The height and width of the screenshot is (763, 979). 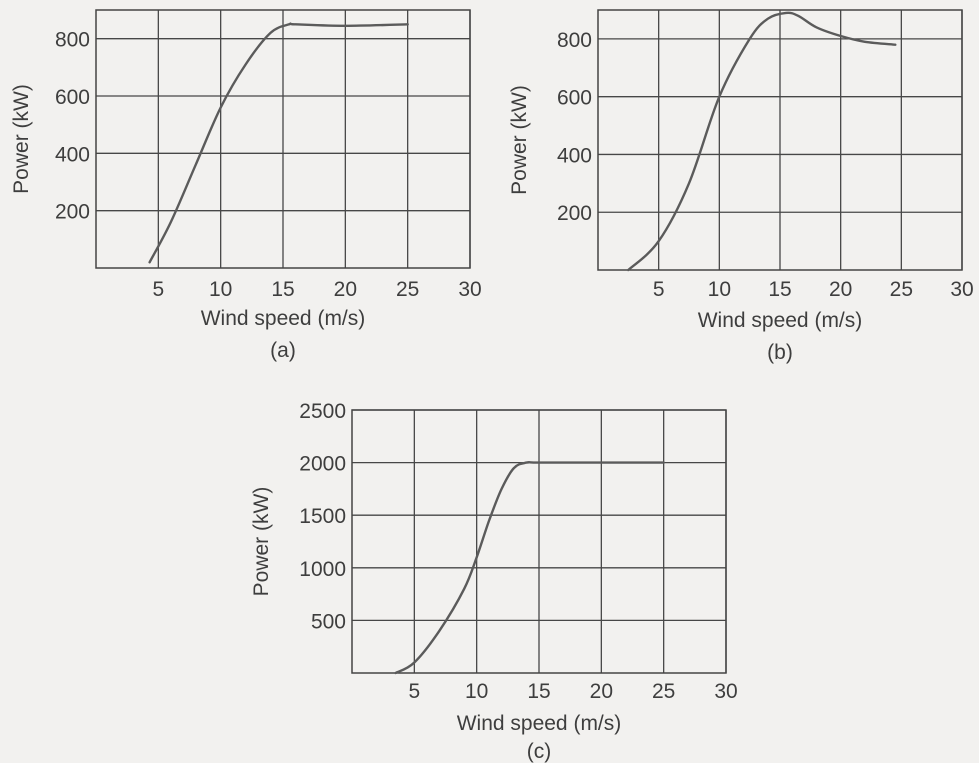 I want to click on y-tick-label-a-400: 400, so click(x=72, y=154).